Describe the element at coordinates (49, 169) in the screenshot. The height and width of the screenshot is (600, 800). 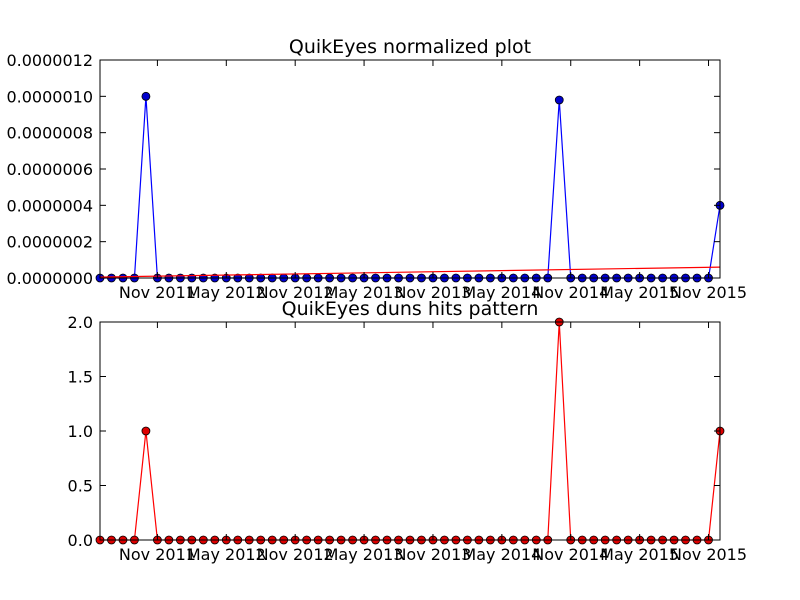
I see `y-tick-label: 0.0000006` at that location.